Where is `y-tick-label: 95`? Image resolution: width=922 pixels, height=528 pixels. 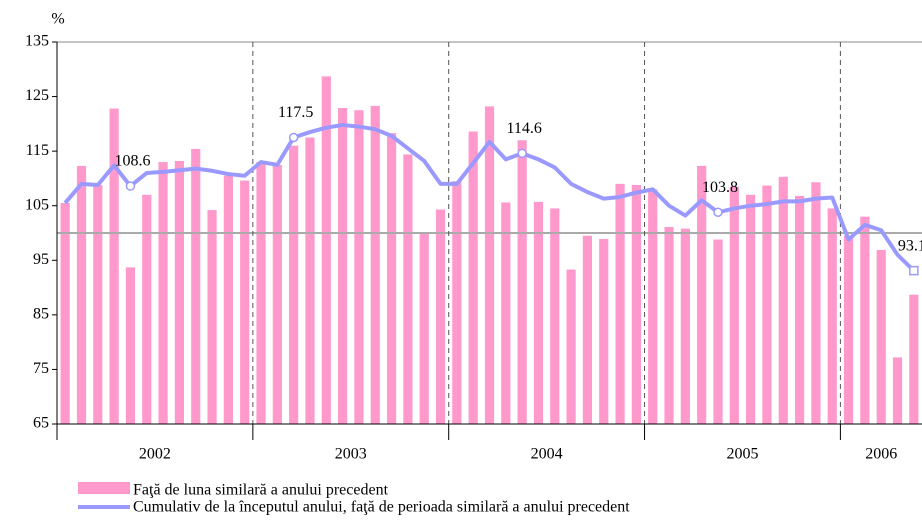
y-tick-label: 95 is located at coordinates (41, 259).